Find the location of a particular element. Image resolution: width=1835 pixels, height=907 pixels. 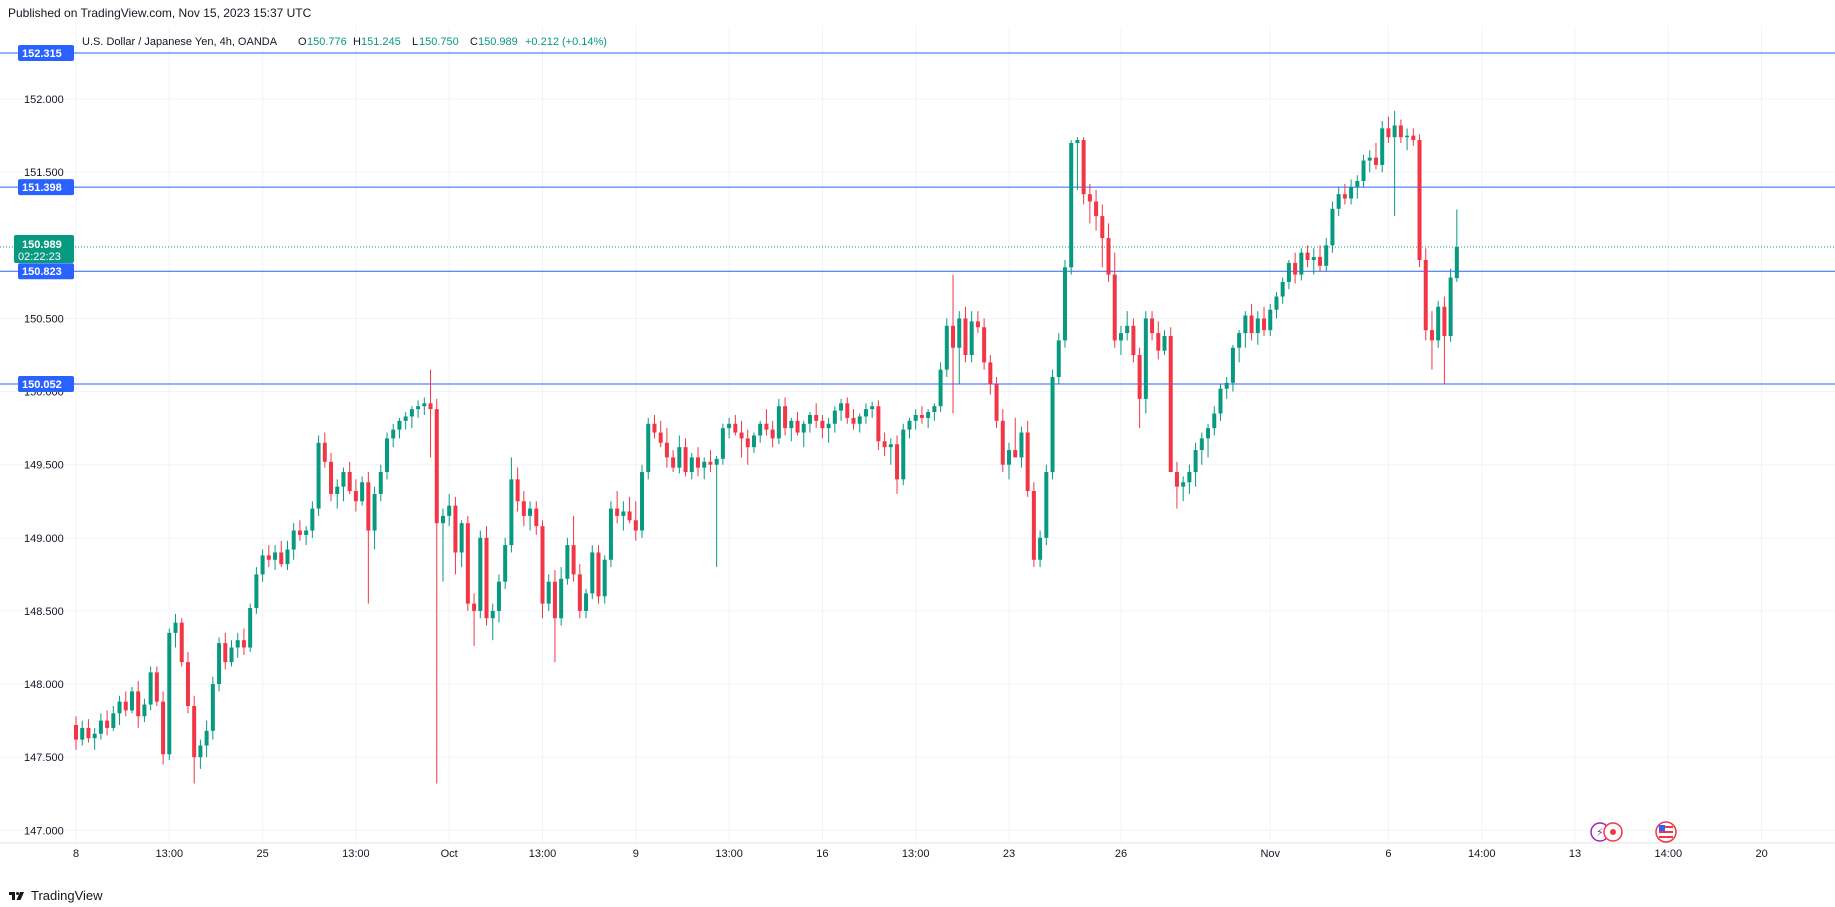

x-tick-label: 9 is located at coordinates (636, 854).